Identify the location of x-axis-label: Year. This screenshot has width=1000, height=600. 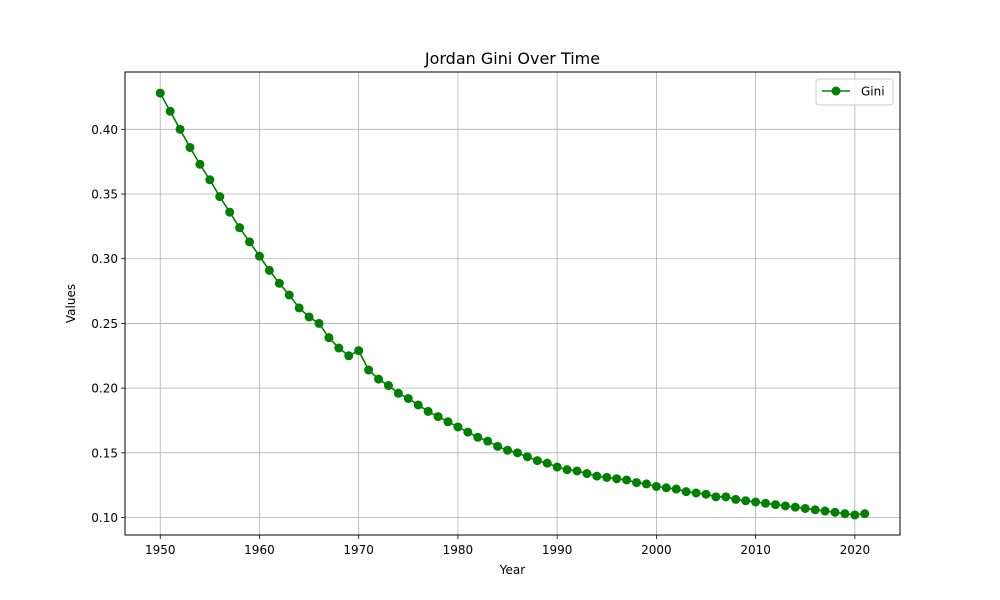
(512, 570).